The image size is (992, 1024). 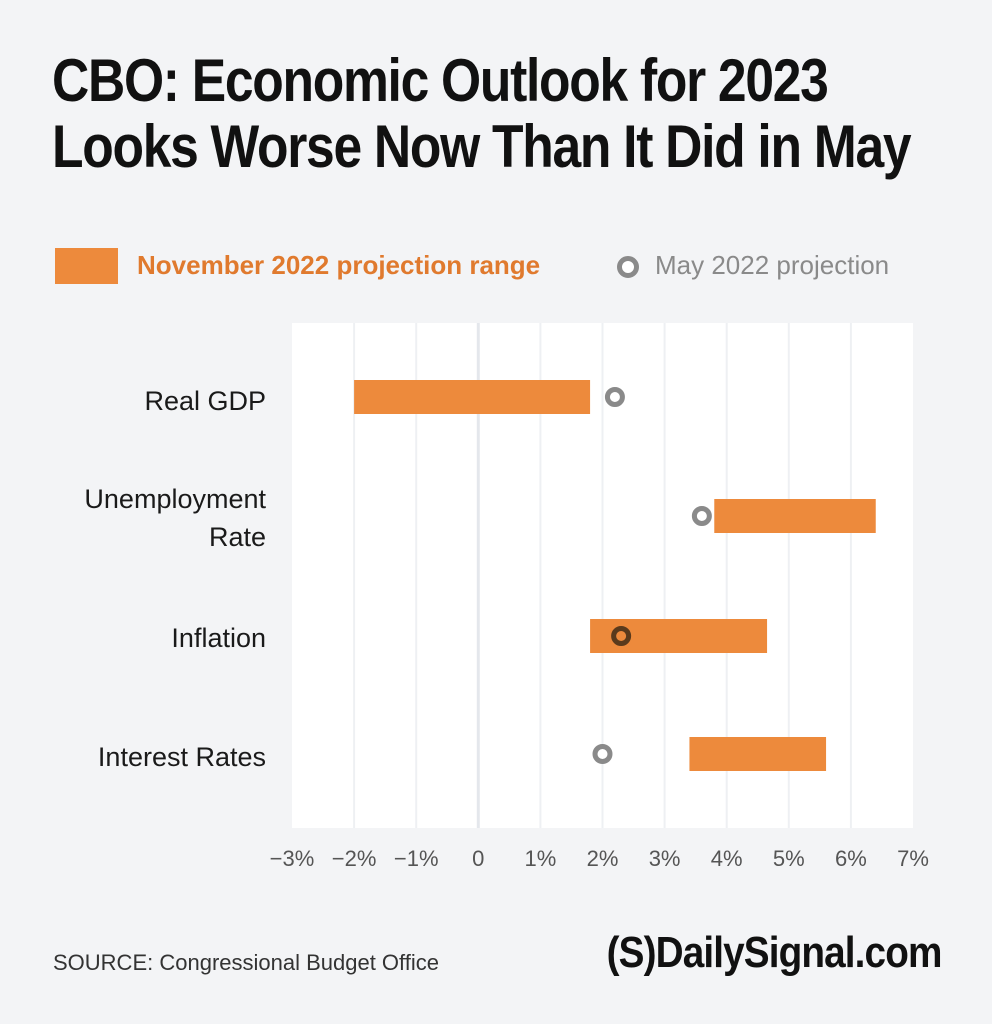 I want to click on category-label: Unemployment, so click(x=175, y=499).